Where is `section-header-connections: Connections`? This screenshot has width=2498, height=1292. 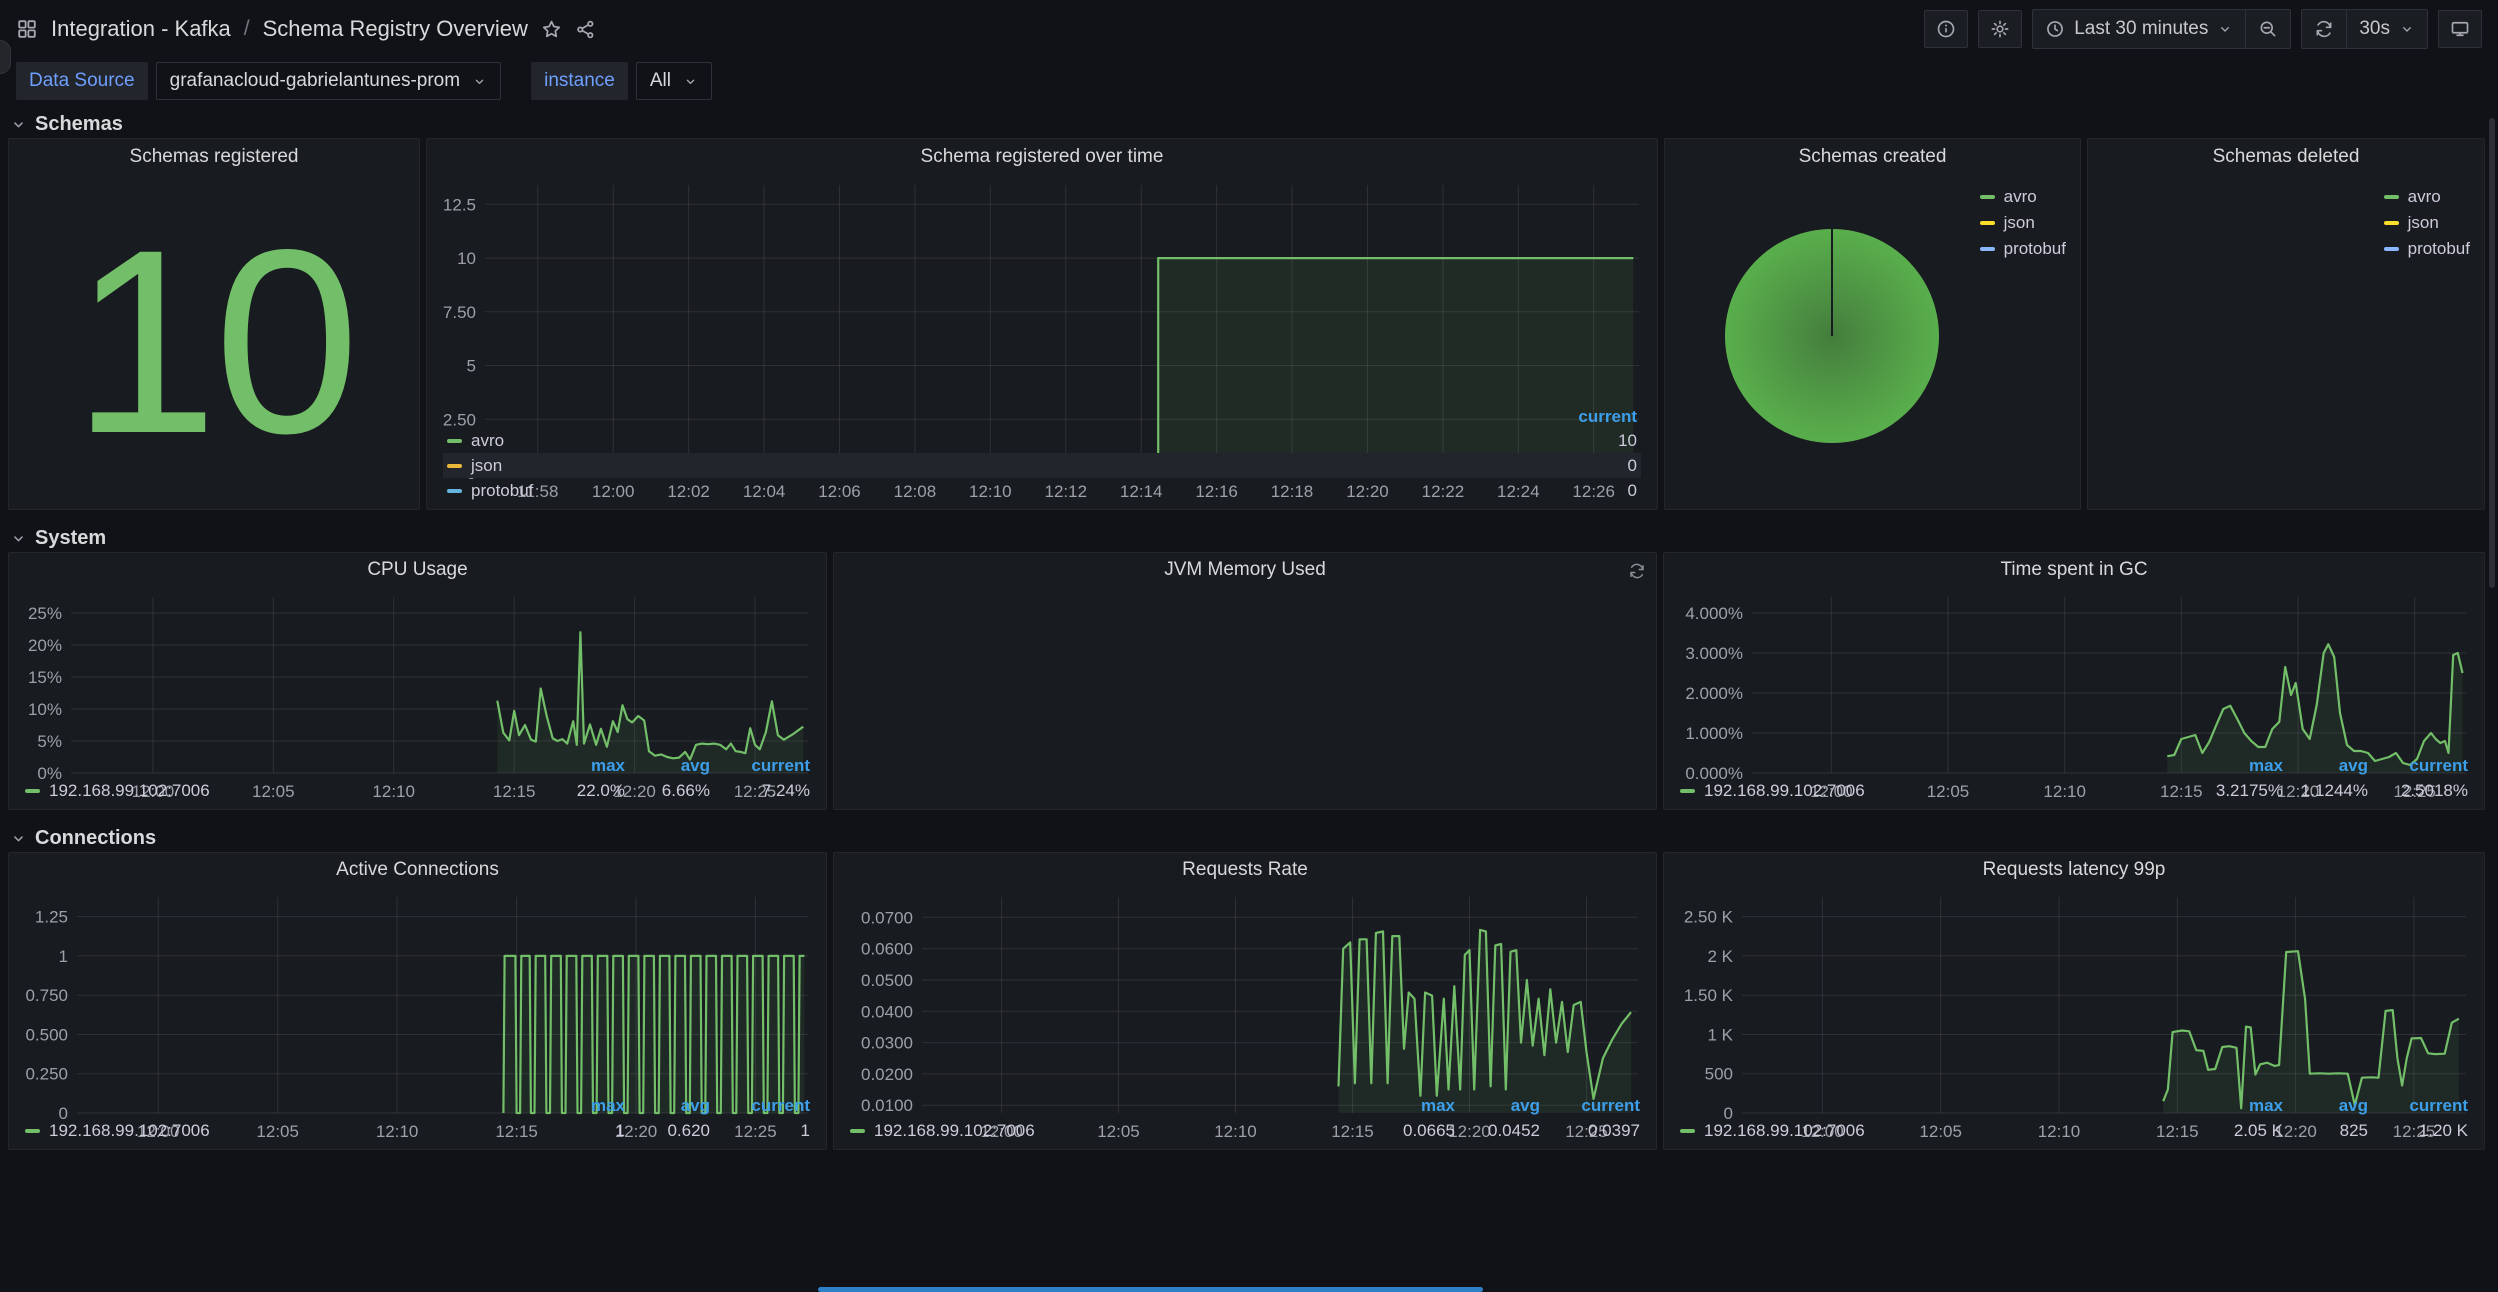 section-header-connections: Connections is located at coordinates (1249, 838).